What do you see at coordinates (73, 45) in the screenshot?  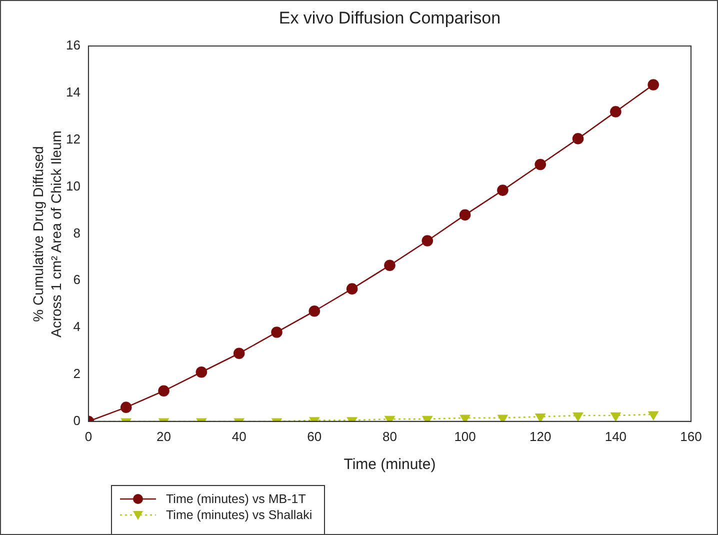 I see `y-tick-label: 16` at bounding box center [73, 45].